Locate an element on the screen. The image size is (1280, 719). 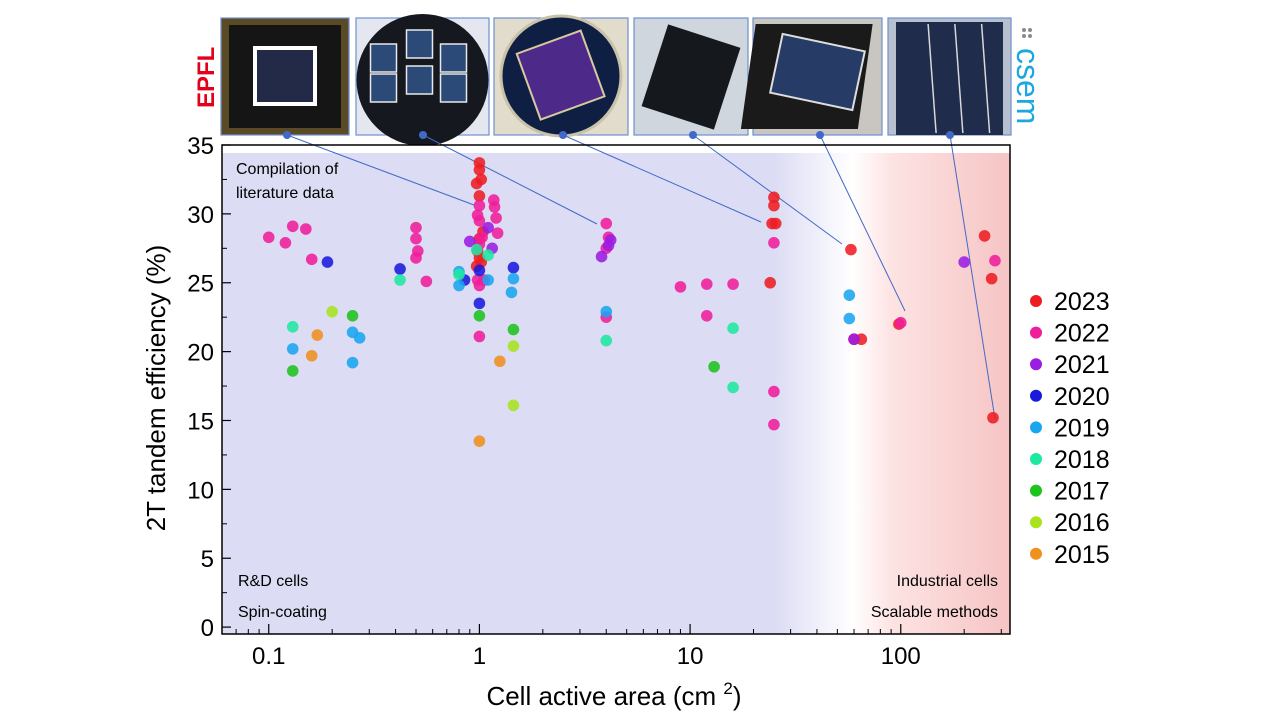
compilation-note-line1: Compilation of is located at coordinates (287, 169).